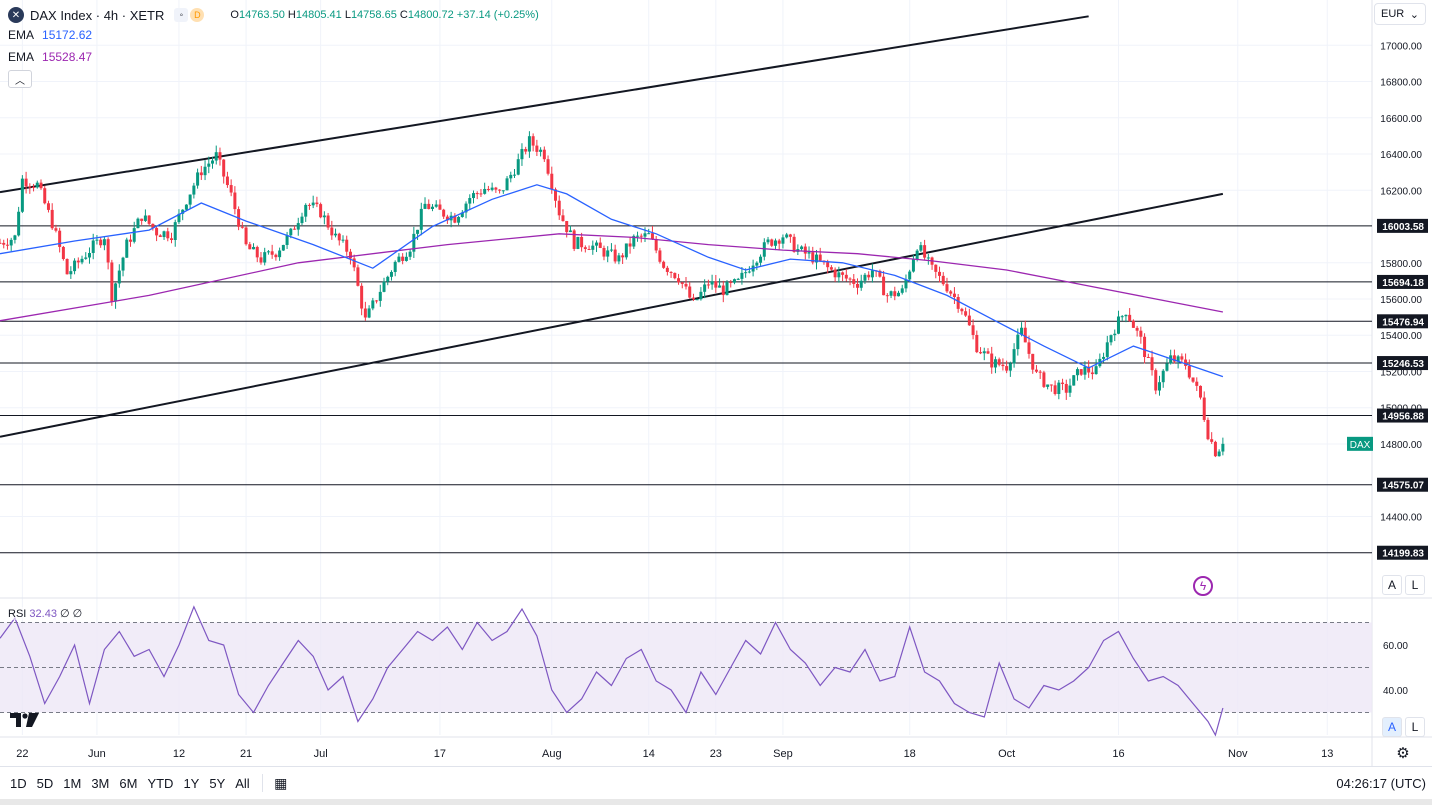 This screenshot has height=805, width=1432. What do you see at coordinates (1403, 227) in the screenshot?
I see `level-tag: 16003.58` at bounding box center [1403, 227].